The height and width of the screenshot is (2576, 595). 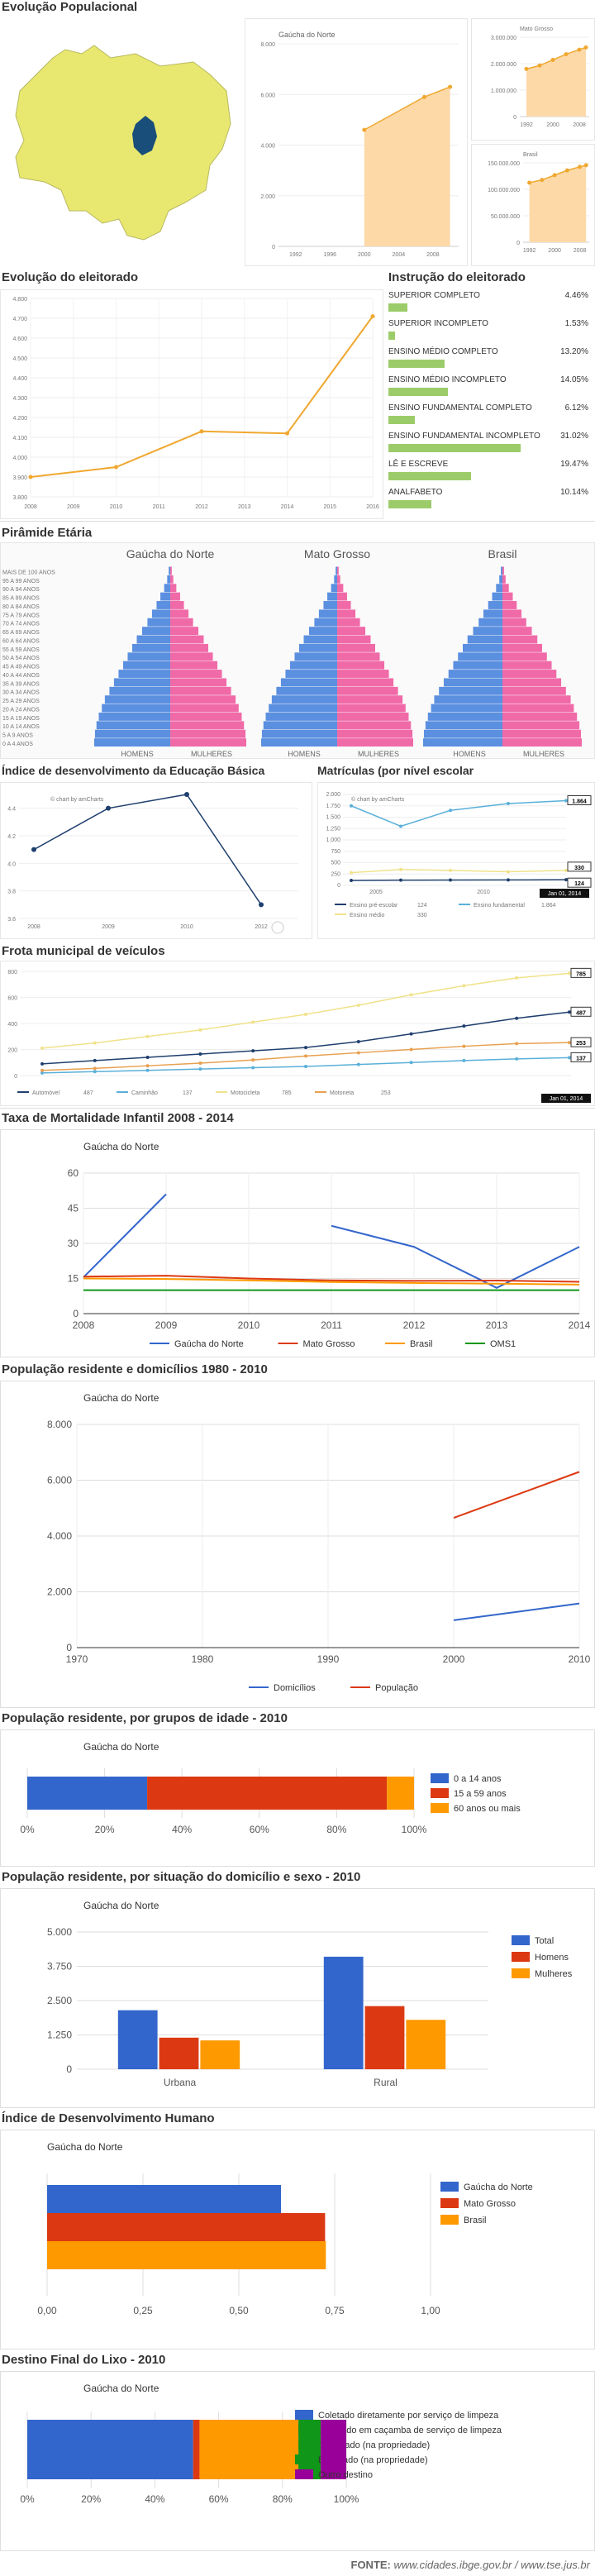 What do you see at coordinates (17, 736) in the screenshot?
I see `age-group-label: 5 A 9 ANOS` at bounding box center [17, 736].